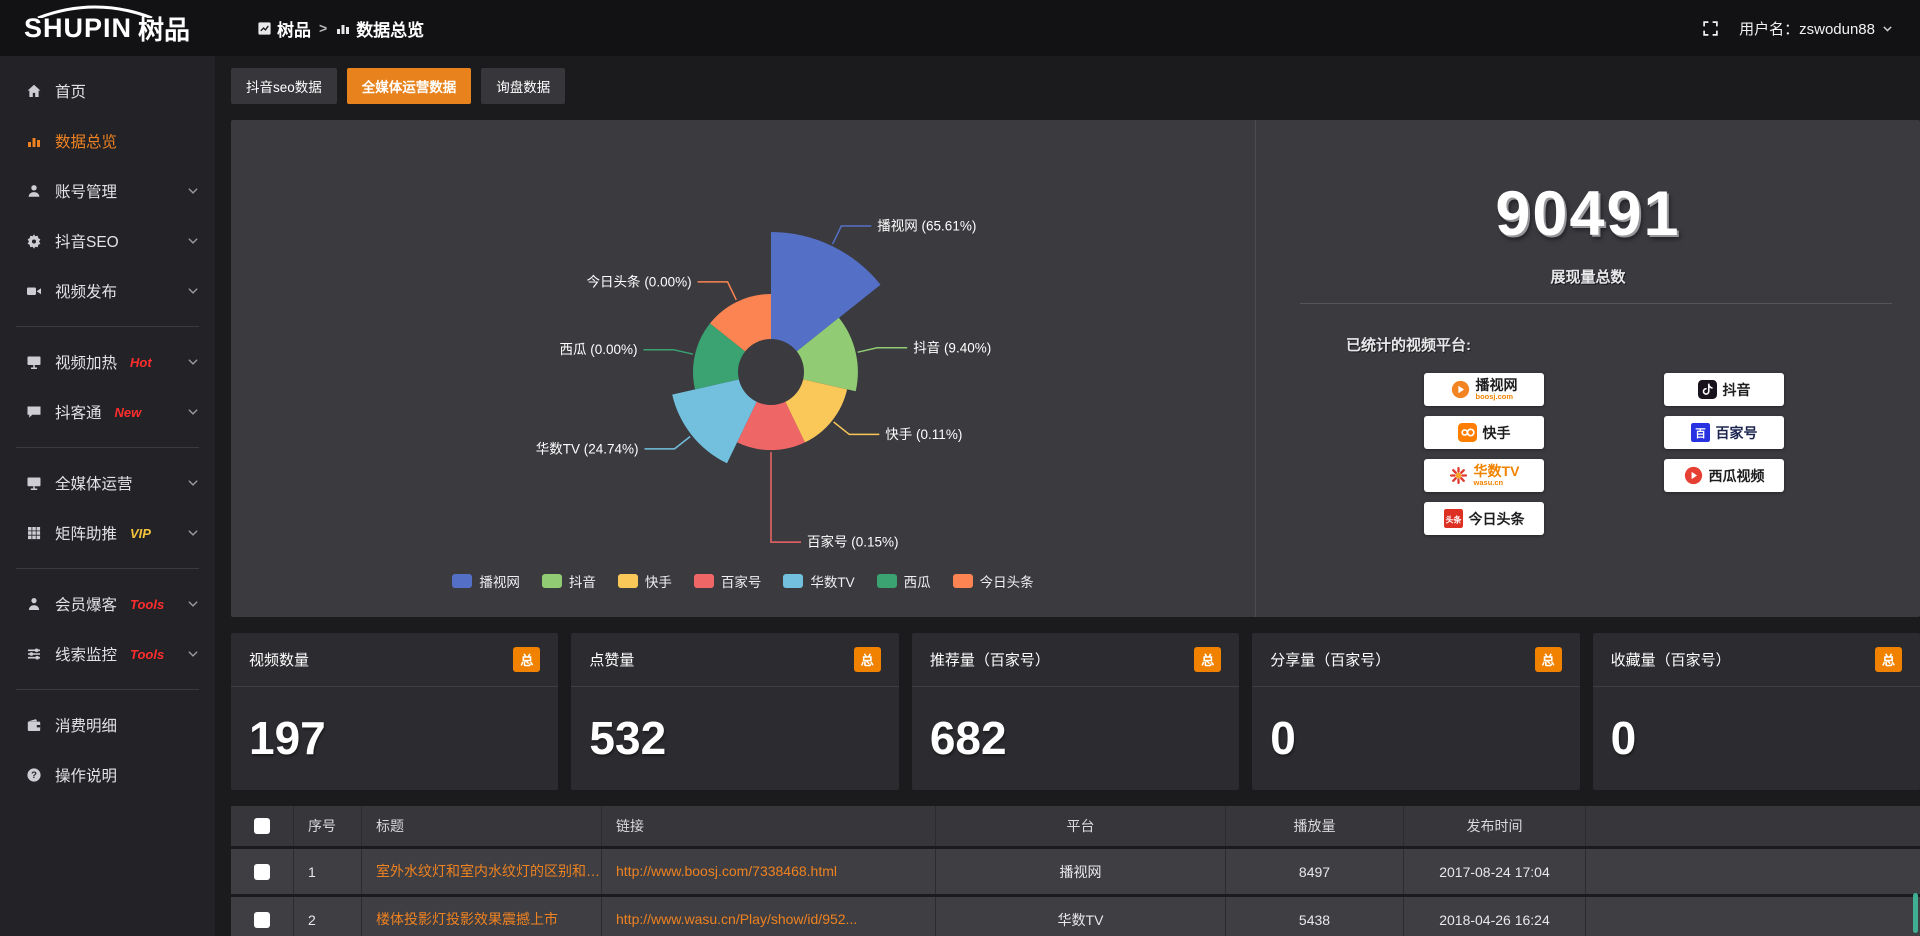  Describe the element at coordinates (1496, 518) in the screenshot. I see `platform-name: 今日头条` at that location.